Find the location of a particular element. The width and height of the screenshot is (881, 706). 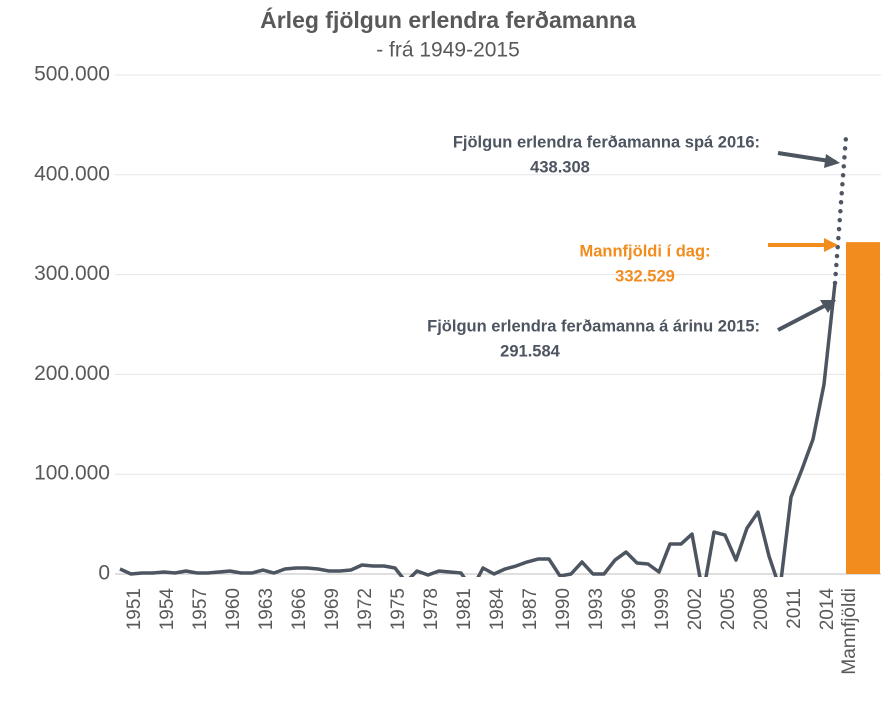

x-tick-label: 2014 is located at coordinates (827, 609).